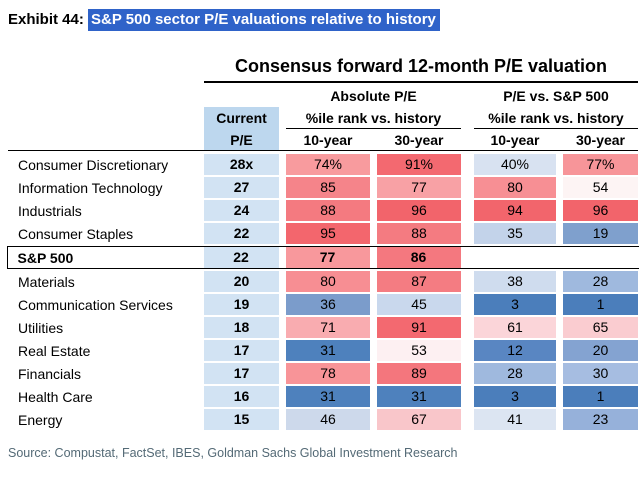 This screenshot has width=639, height=477. I want to click on abs-30yr-cell: 88, so click(419, 233).